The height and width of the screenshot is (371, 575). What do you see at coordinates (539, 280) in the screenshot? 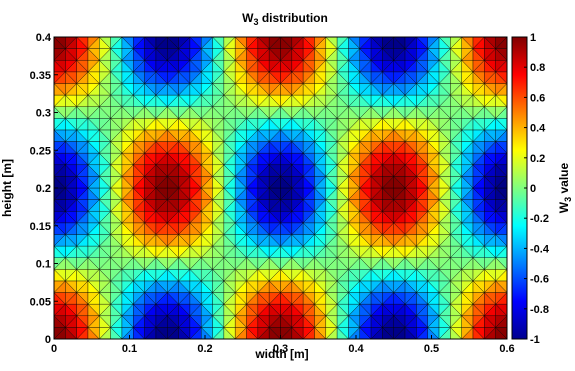
I see `colorbar-tick-label: -0.6` at bounding box center [539, 280].